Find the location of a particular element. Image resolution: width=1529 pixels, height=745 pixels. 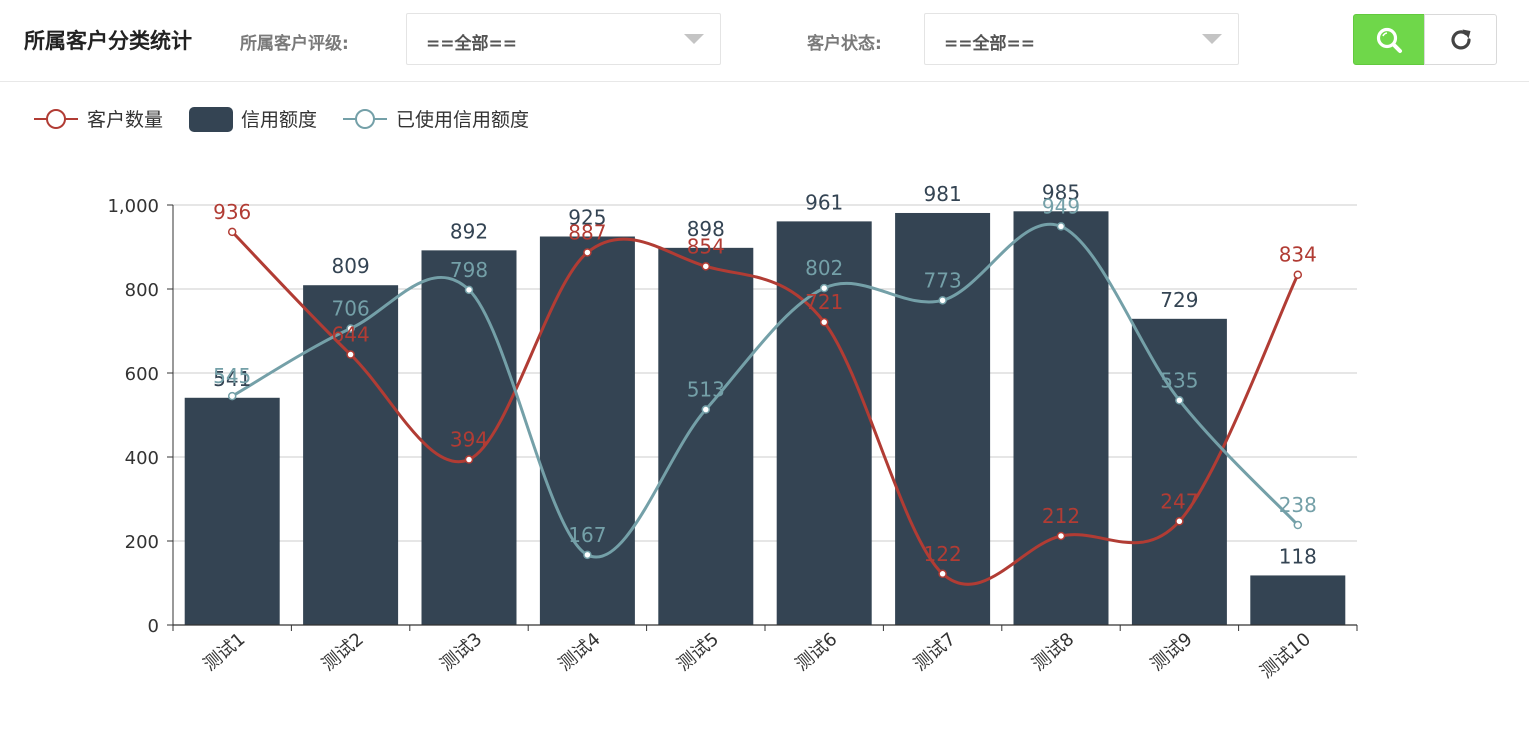

legend-label: 信用额度 is located at coordinates (279, 120).